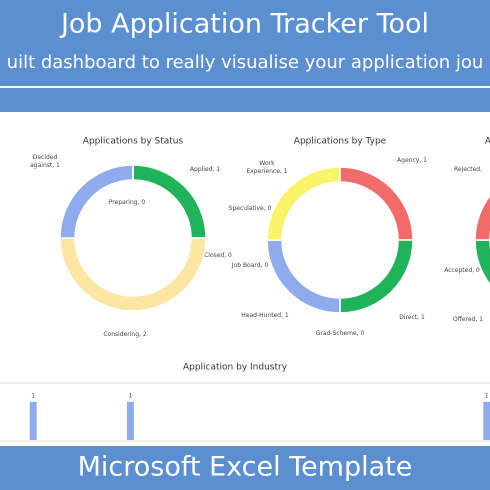  I want to click on data-label: Agency, 1, so click(412, 161).